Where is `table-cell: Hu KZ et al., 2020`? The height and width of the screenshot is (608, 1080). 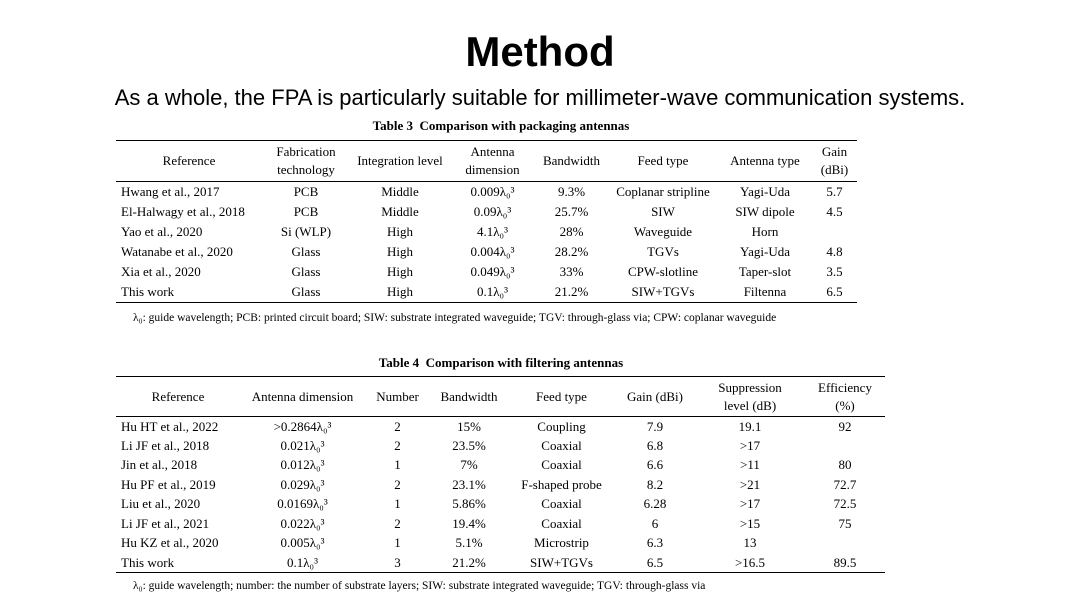
table-cell: Hu KZ et al., 2020 is located at coordinates (170, 543).